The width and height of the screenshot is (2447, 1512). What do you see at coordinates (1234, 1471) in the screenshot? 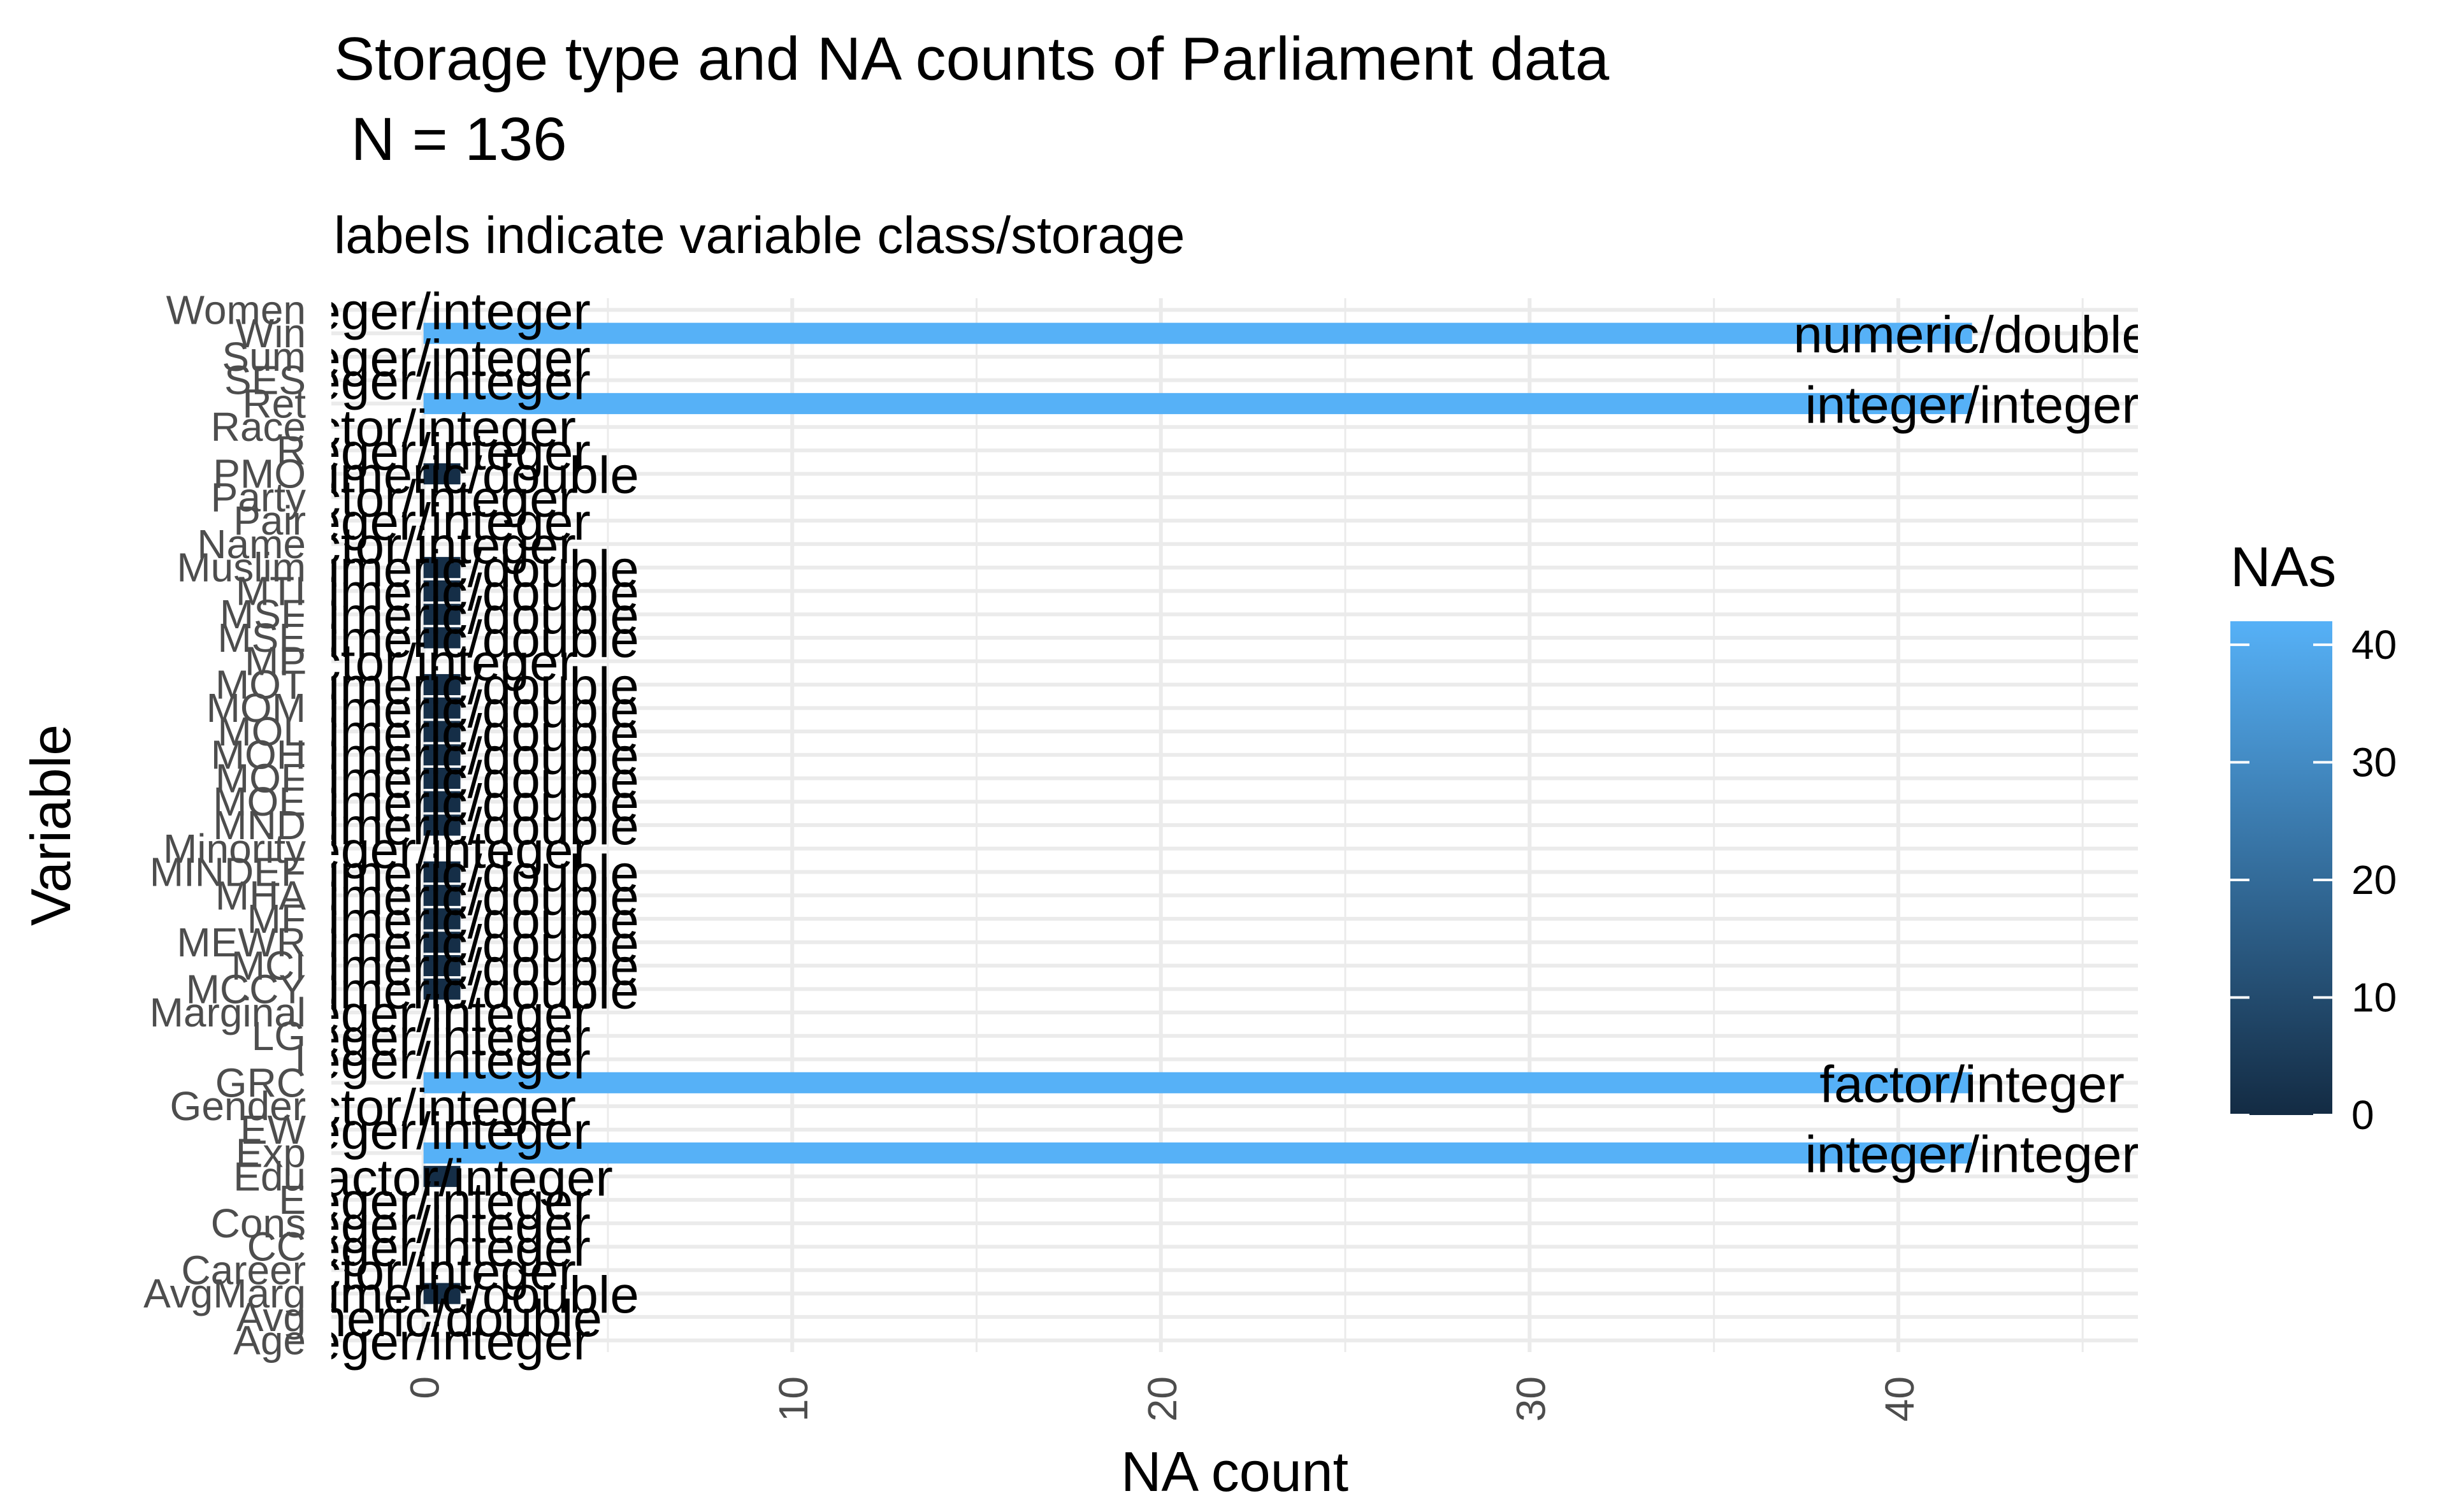
I see `x-axis-title: NA count` at bounding box center [1234, 1471].